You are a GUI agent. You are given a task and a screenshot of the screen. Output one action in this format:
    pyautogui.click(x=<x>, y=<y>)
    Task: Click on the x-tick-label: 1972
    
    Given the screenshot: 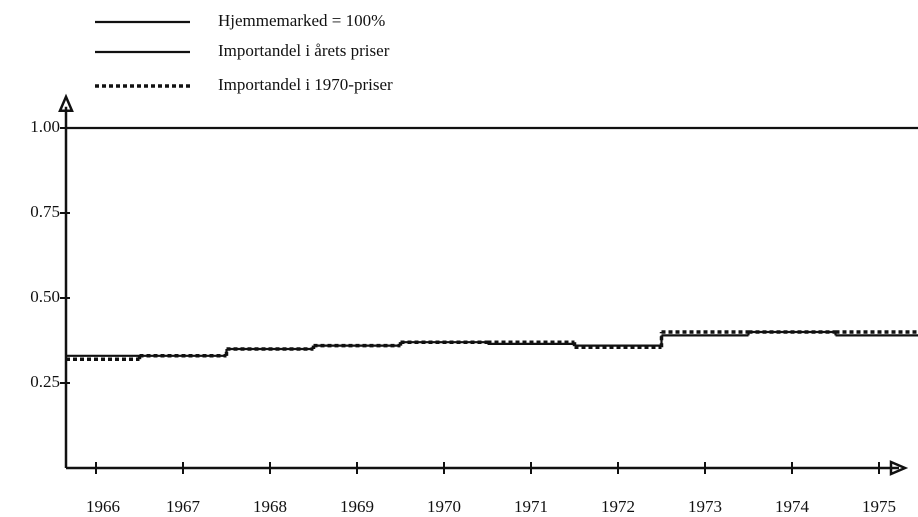 What is the action you would take?
    pyautogui.click(x=618, y=506)
    